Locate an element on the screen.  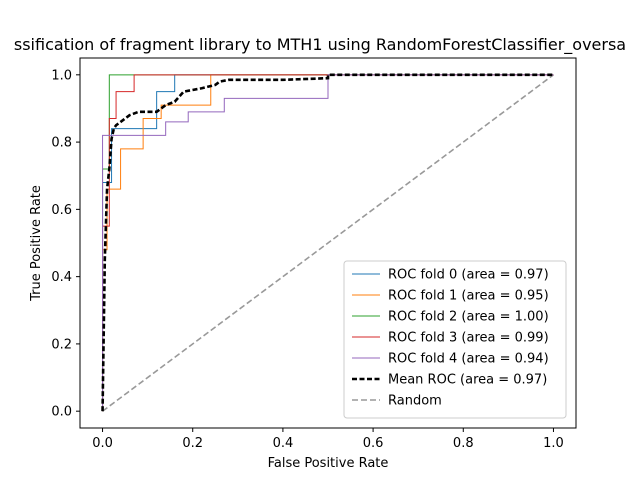
x-tick-label: 0.8 is located at coordinates (463, 443).